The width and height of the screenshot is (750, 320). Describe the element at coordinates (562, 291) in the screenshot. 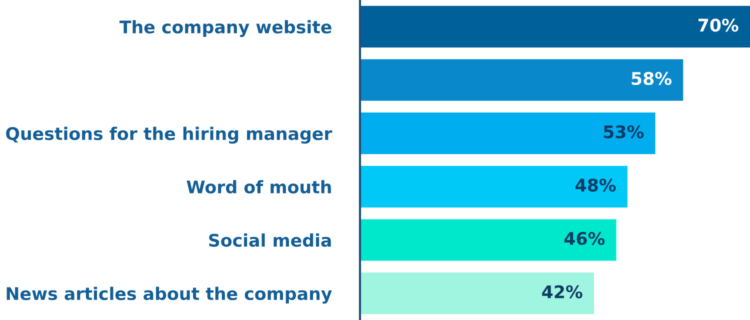

I see `data-label: 42%` at that location.